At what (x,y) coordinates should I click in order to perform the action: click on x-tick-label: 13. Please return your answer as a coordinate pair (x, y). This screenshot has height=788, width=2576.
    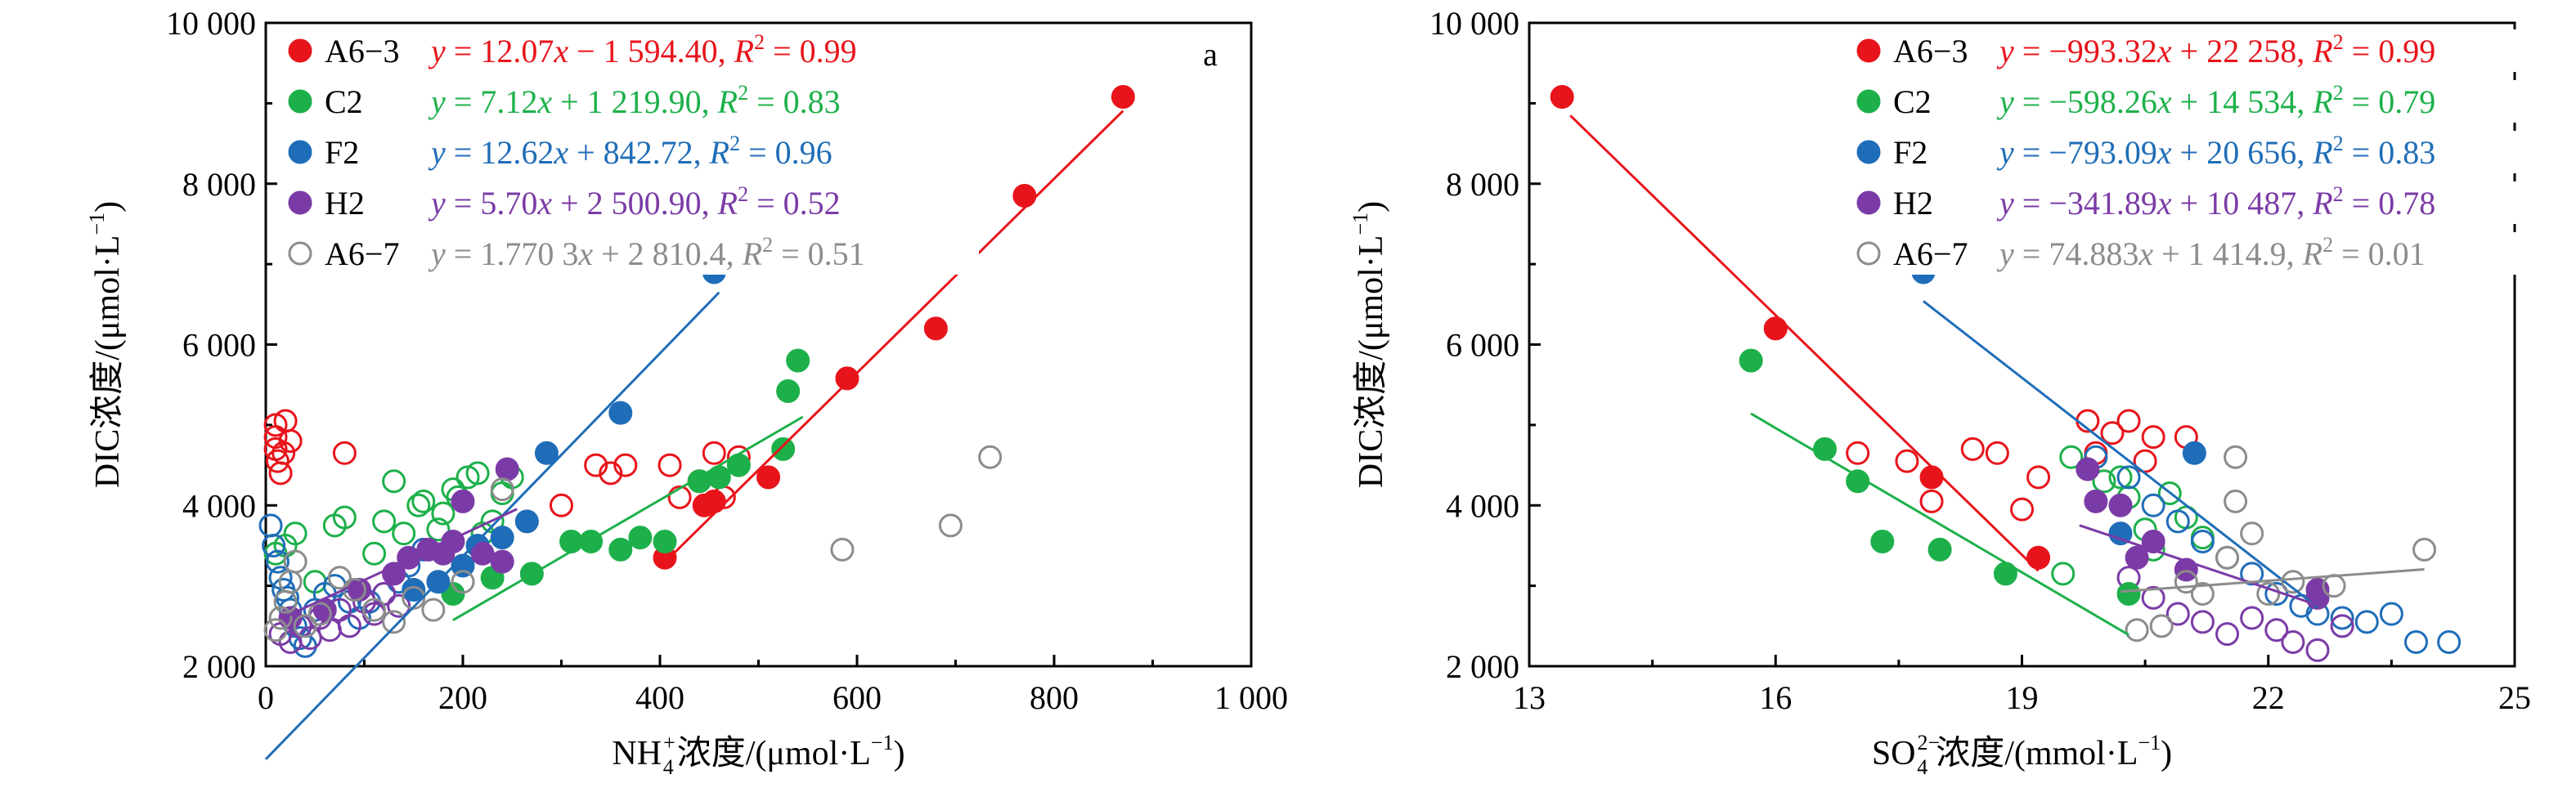
    Looking at the image, I should click on (1529, 697).